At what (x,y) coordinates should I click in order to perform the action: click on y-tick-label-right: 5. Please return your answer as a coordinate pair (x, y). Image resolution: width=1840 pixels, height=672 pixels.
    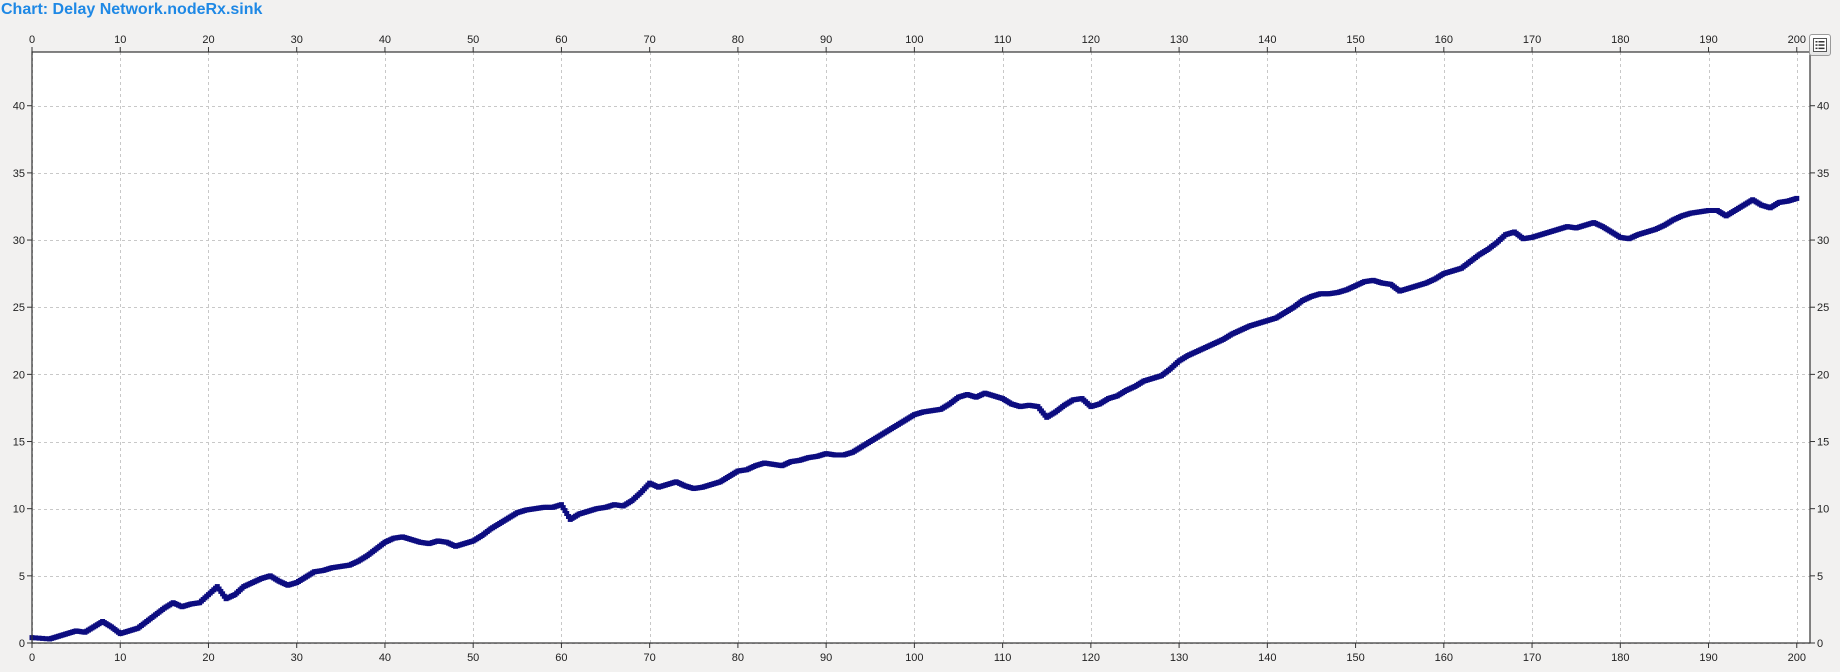
    Looking at the image, I should click on (1820, 577).